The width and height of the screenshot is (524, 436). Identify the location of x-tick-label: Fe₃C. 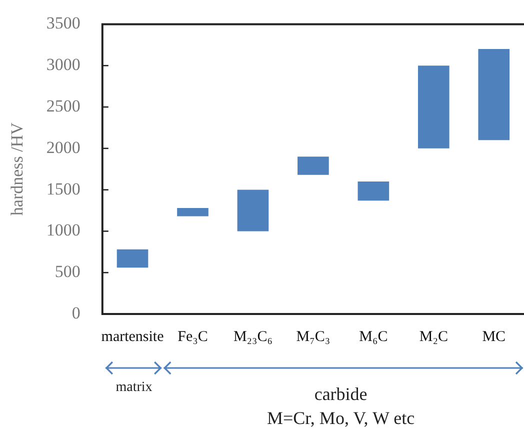
(193, 336).